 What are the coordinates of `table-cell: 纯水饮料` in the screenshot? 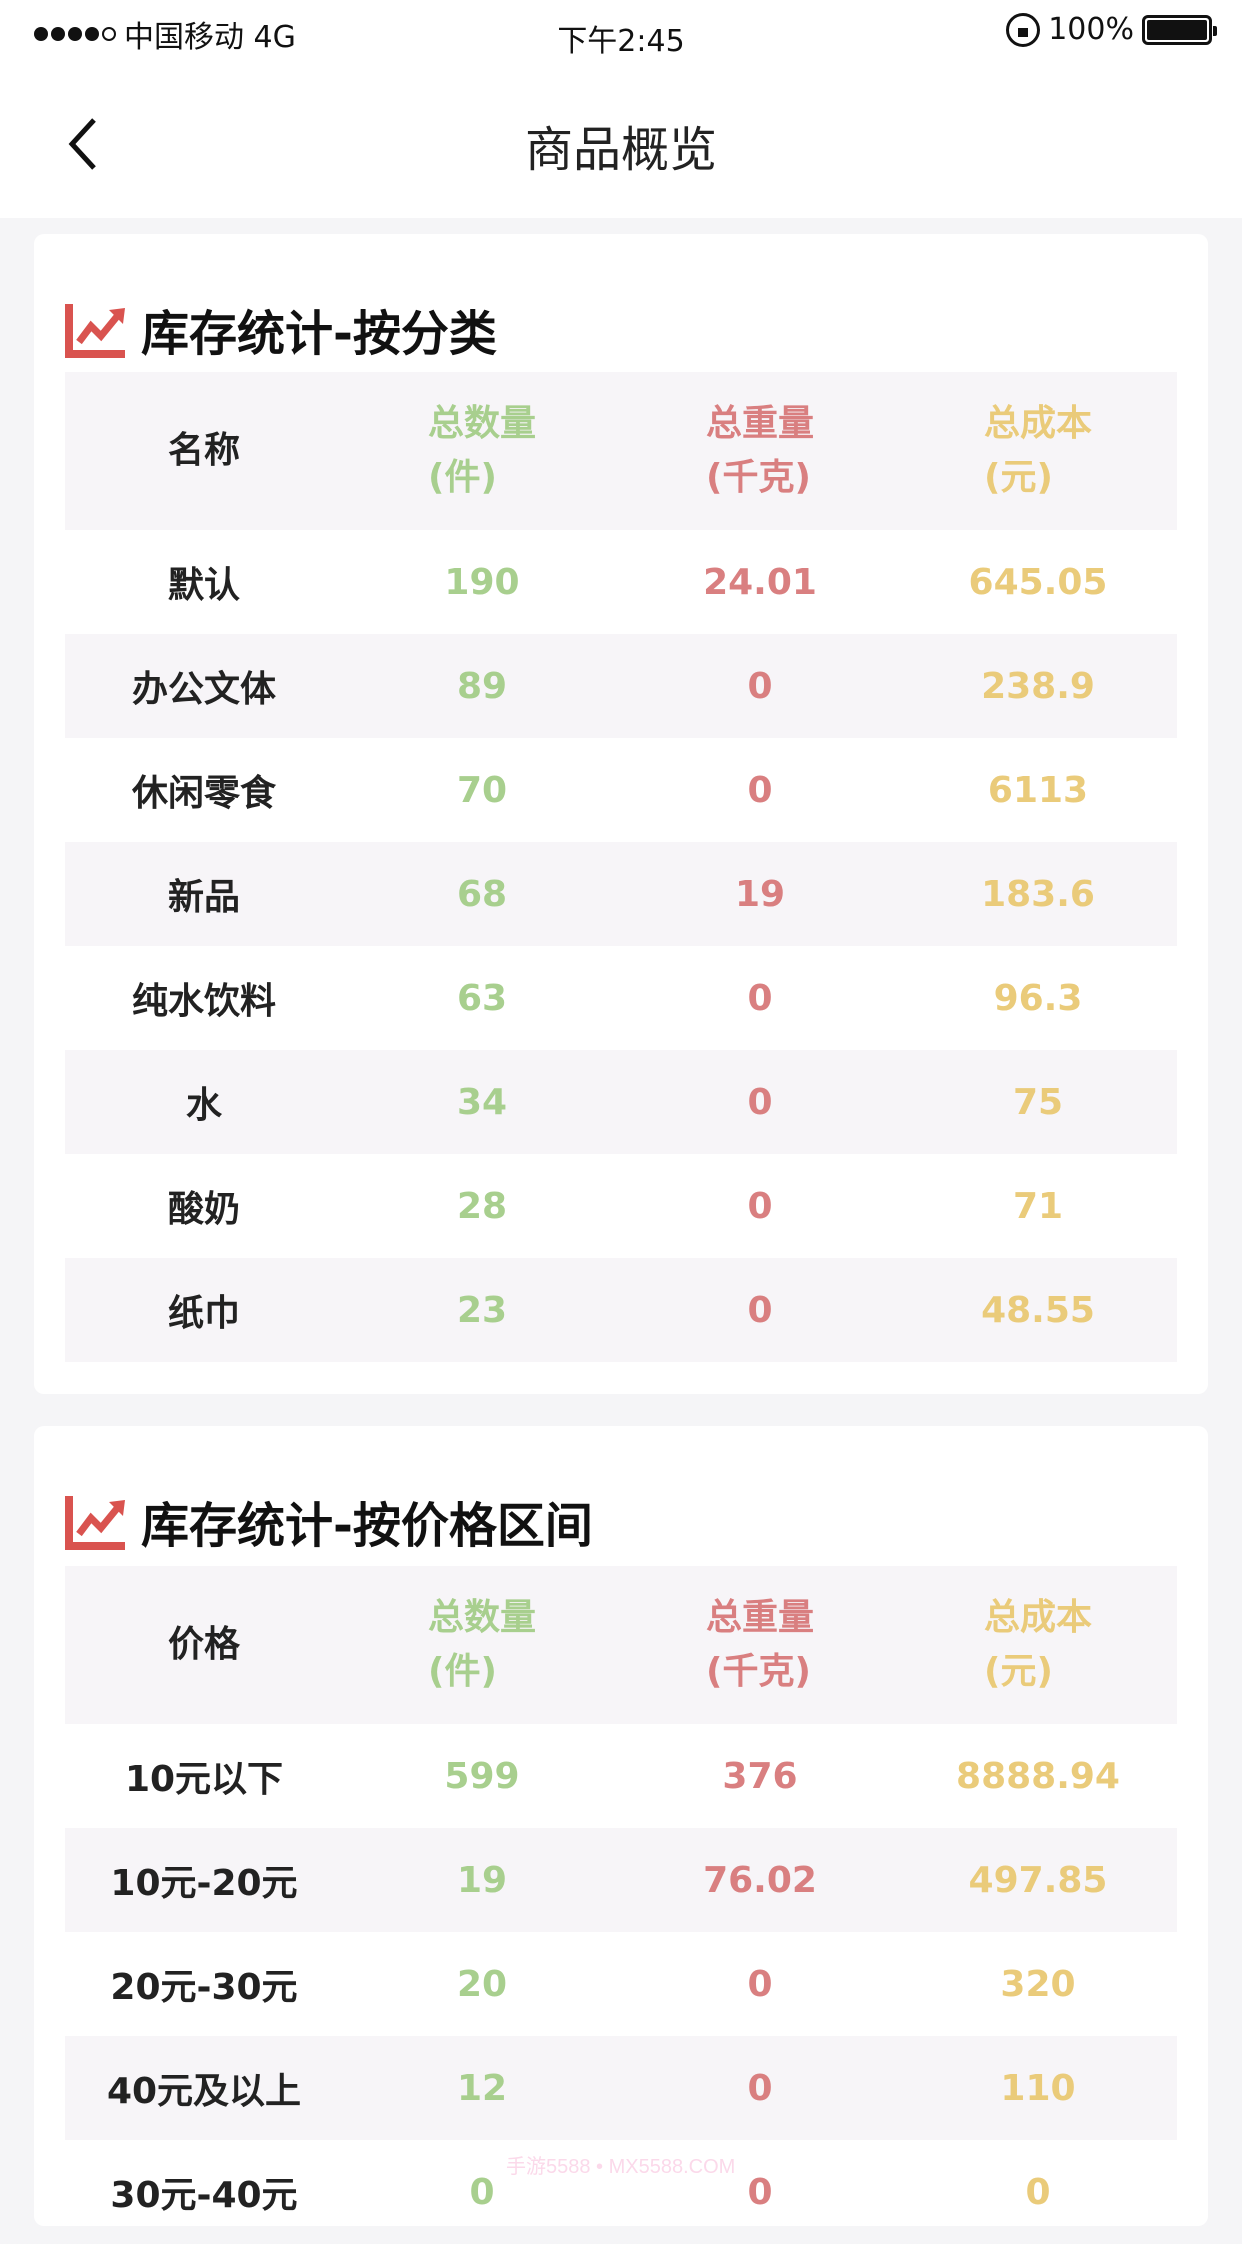 It's located at (203, 1001).